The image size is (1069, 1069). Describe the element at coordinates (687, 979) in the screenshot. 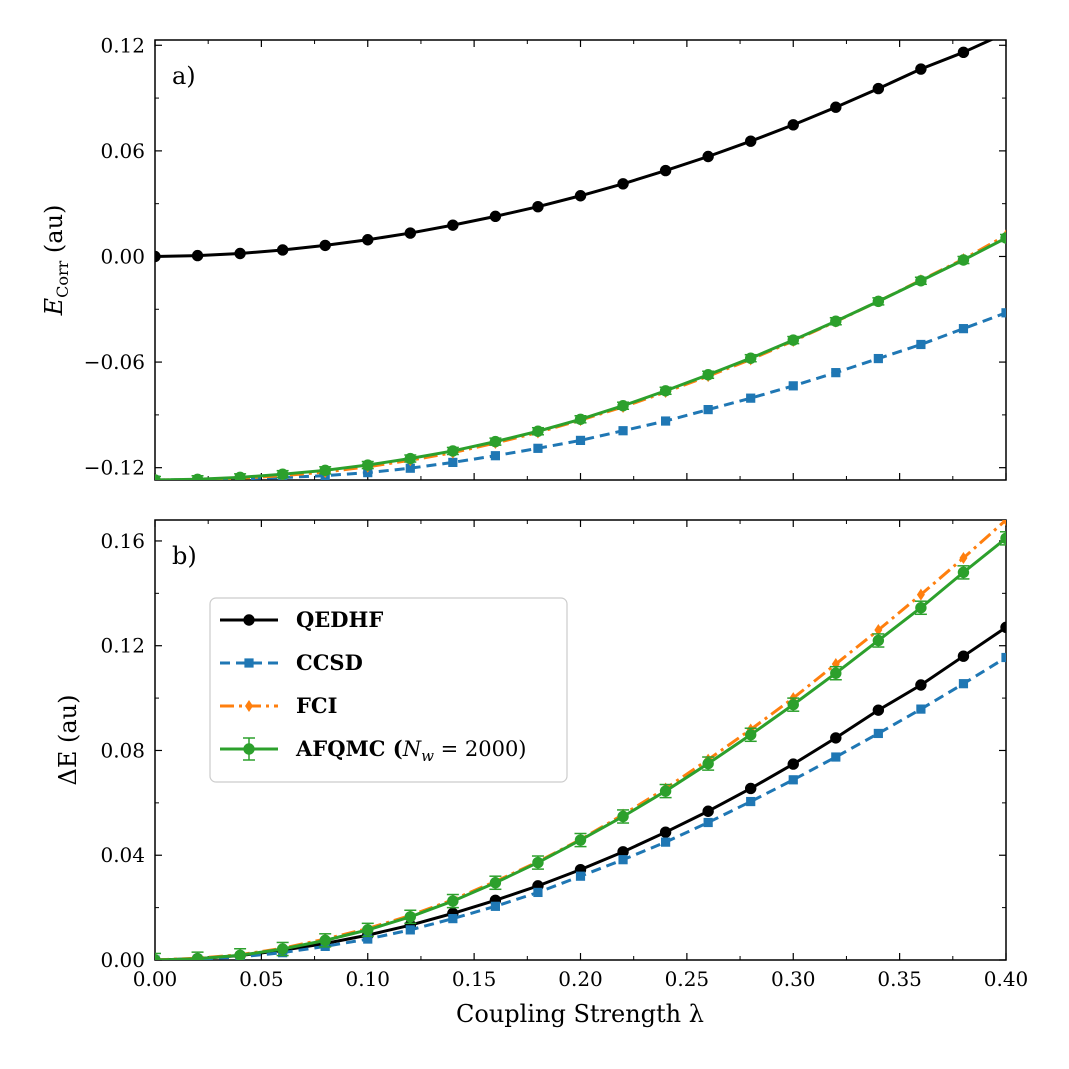

I see `x-tick-label: 0.25` at that location.